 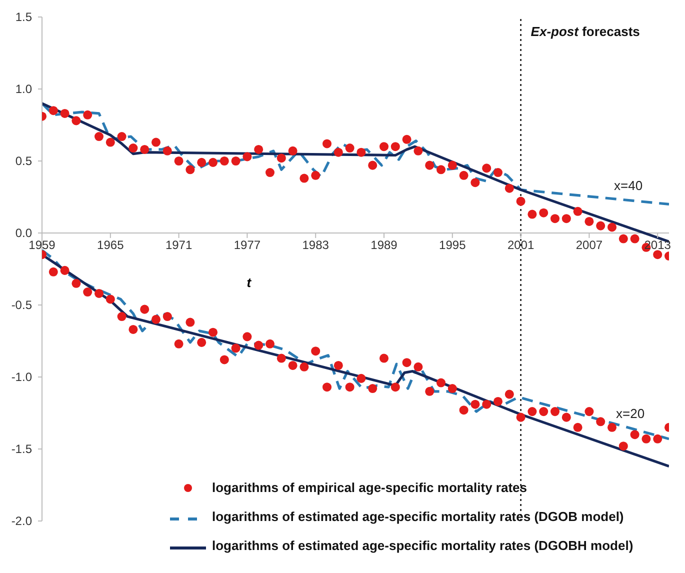 What do you see at coordinates (384, 245) in the screenshot?
I see `x-tick-label: 1989` at bounding box center [384, 245].